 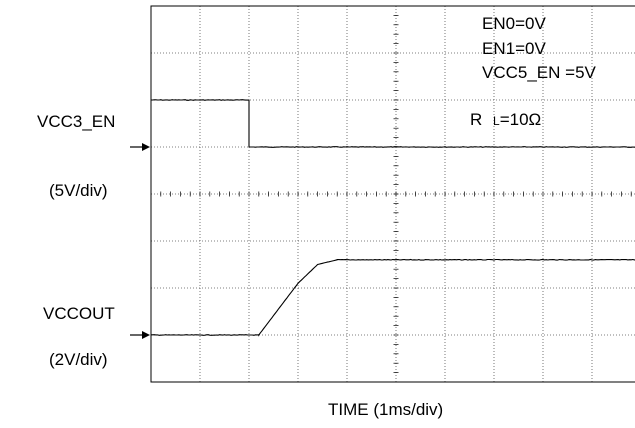 I want to click on load-resistance-subscript: L, so click(x=496, y=121).